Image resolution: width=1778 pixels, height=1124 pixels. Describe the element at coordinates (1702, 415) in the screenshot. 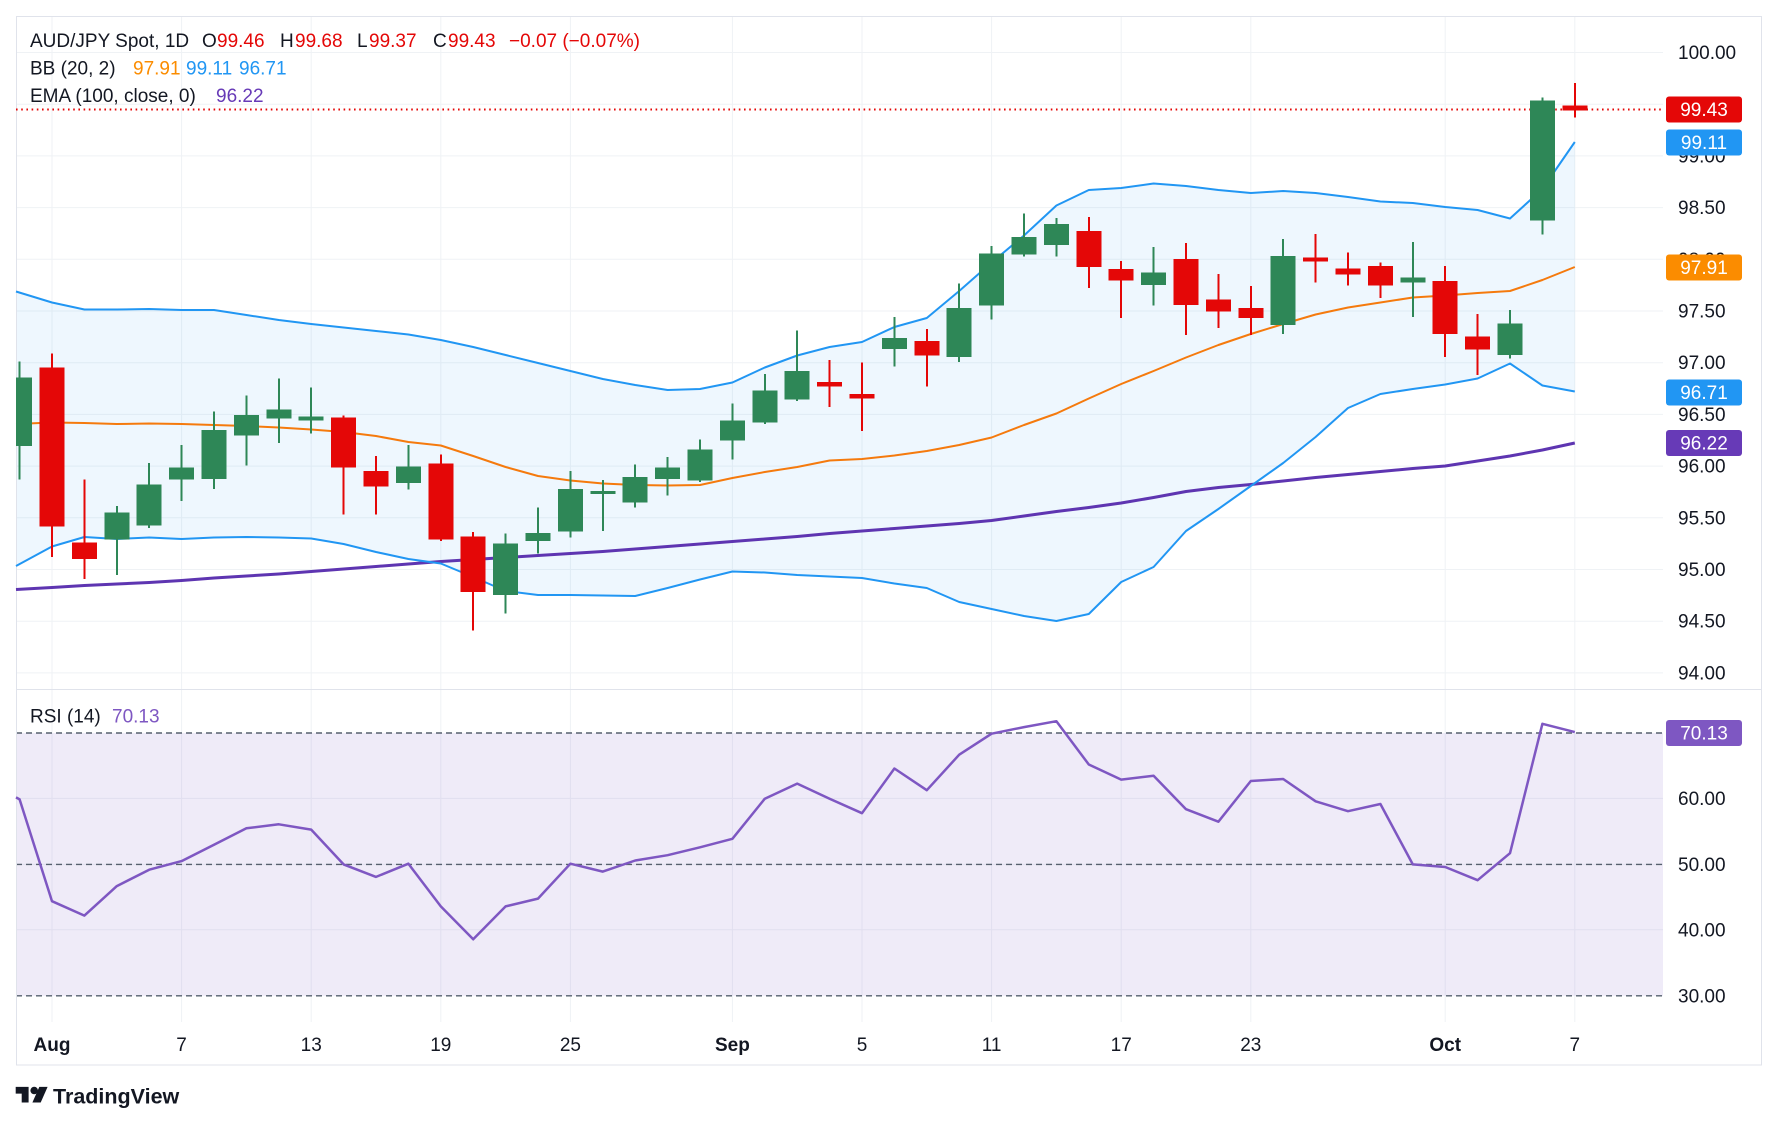

I see `svg-text: 96.50` at that location.